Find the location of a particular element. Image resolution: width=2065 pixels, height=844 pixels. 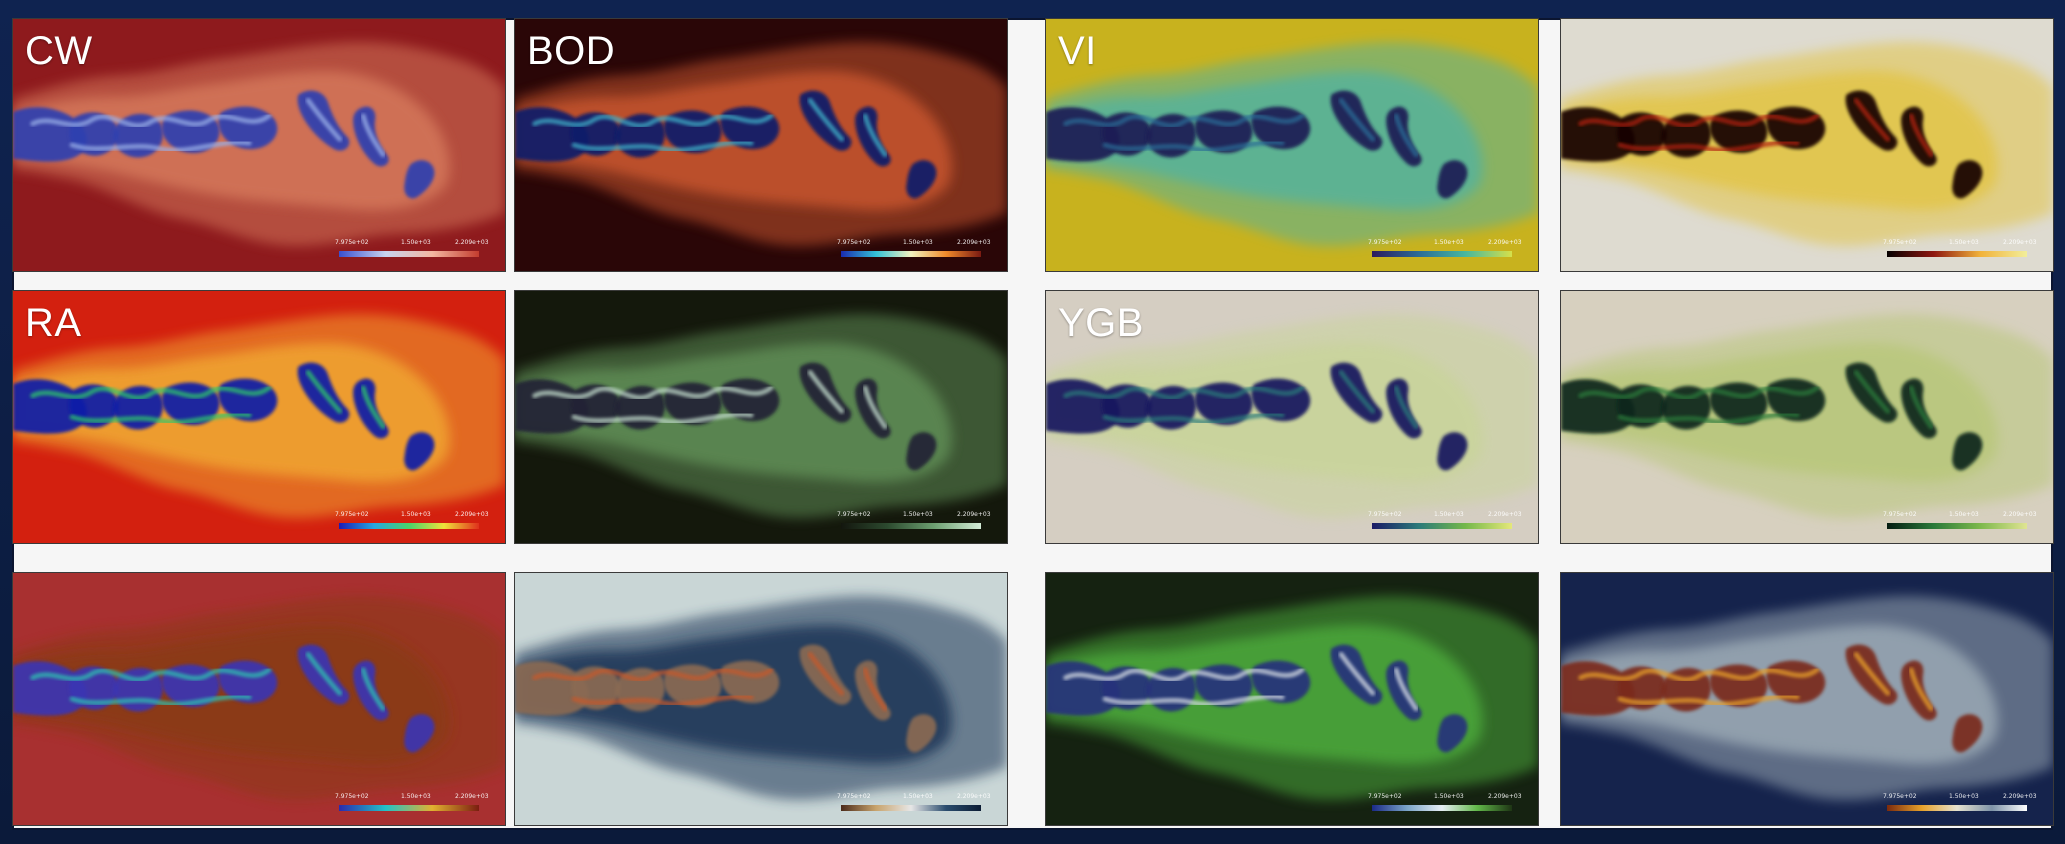

panel-navy-fire: 7.975e+02 1.50e+03 2.209e+03 is located at coordinates (1807, 699).